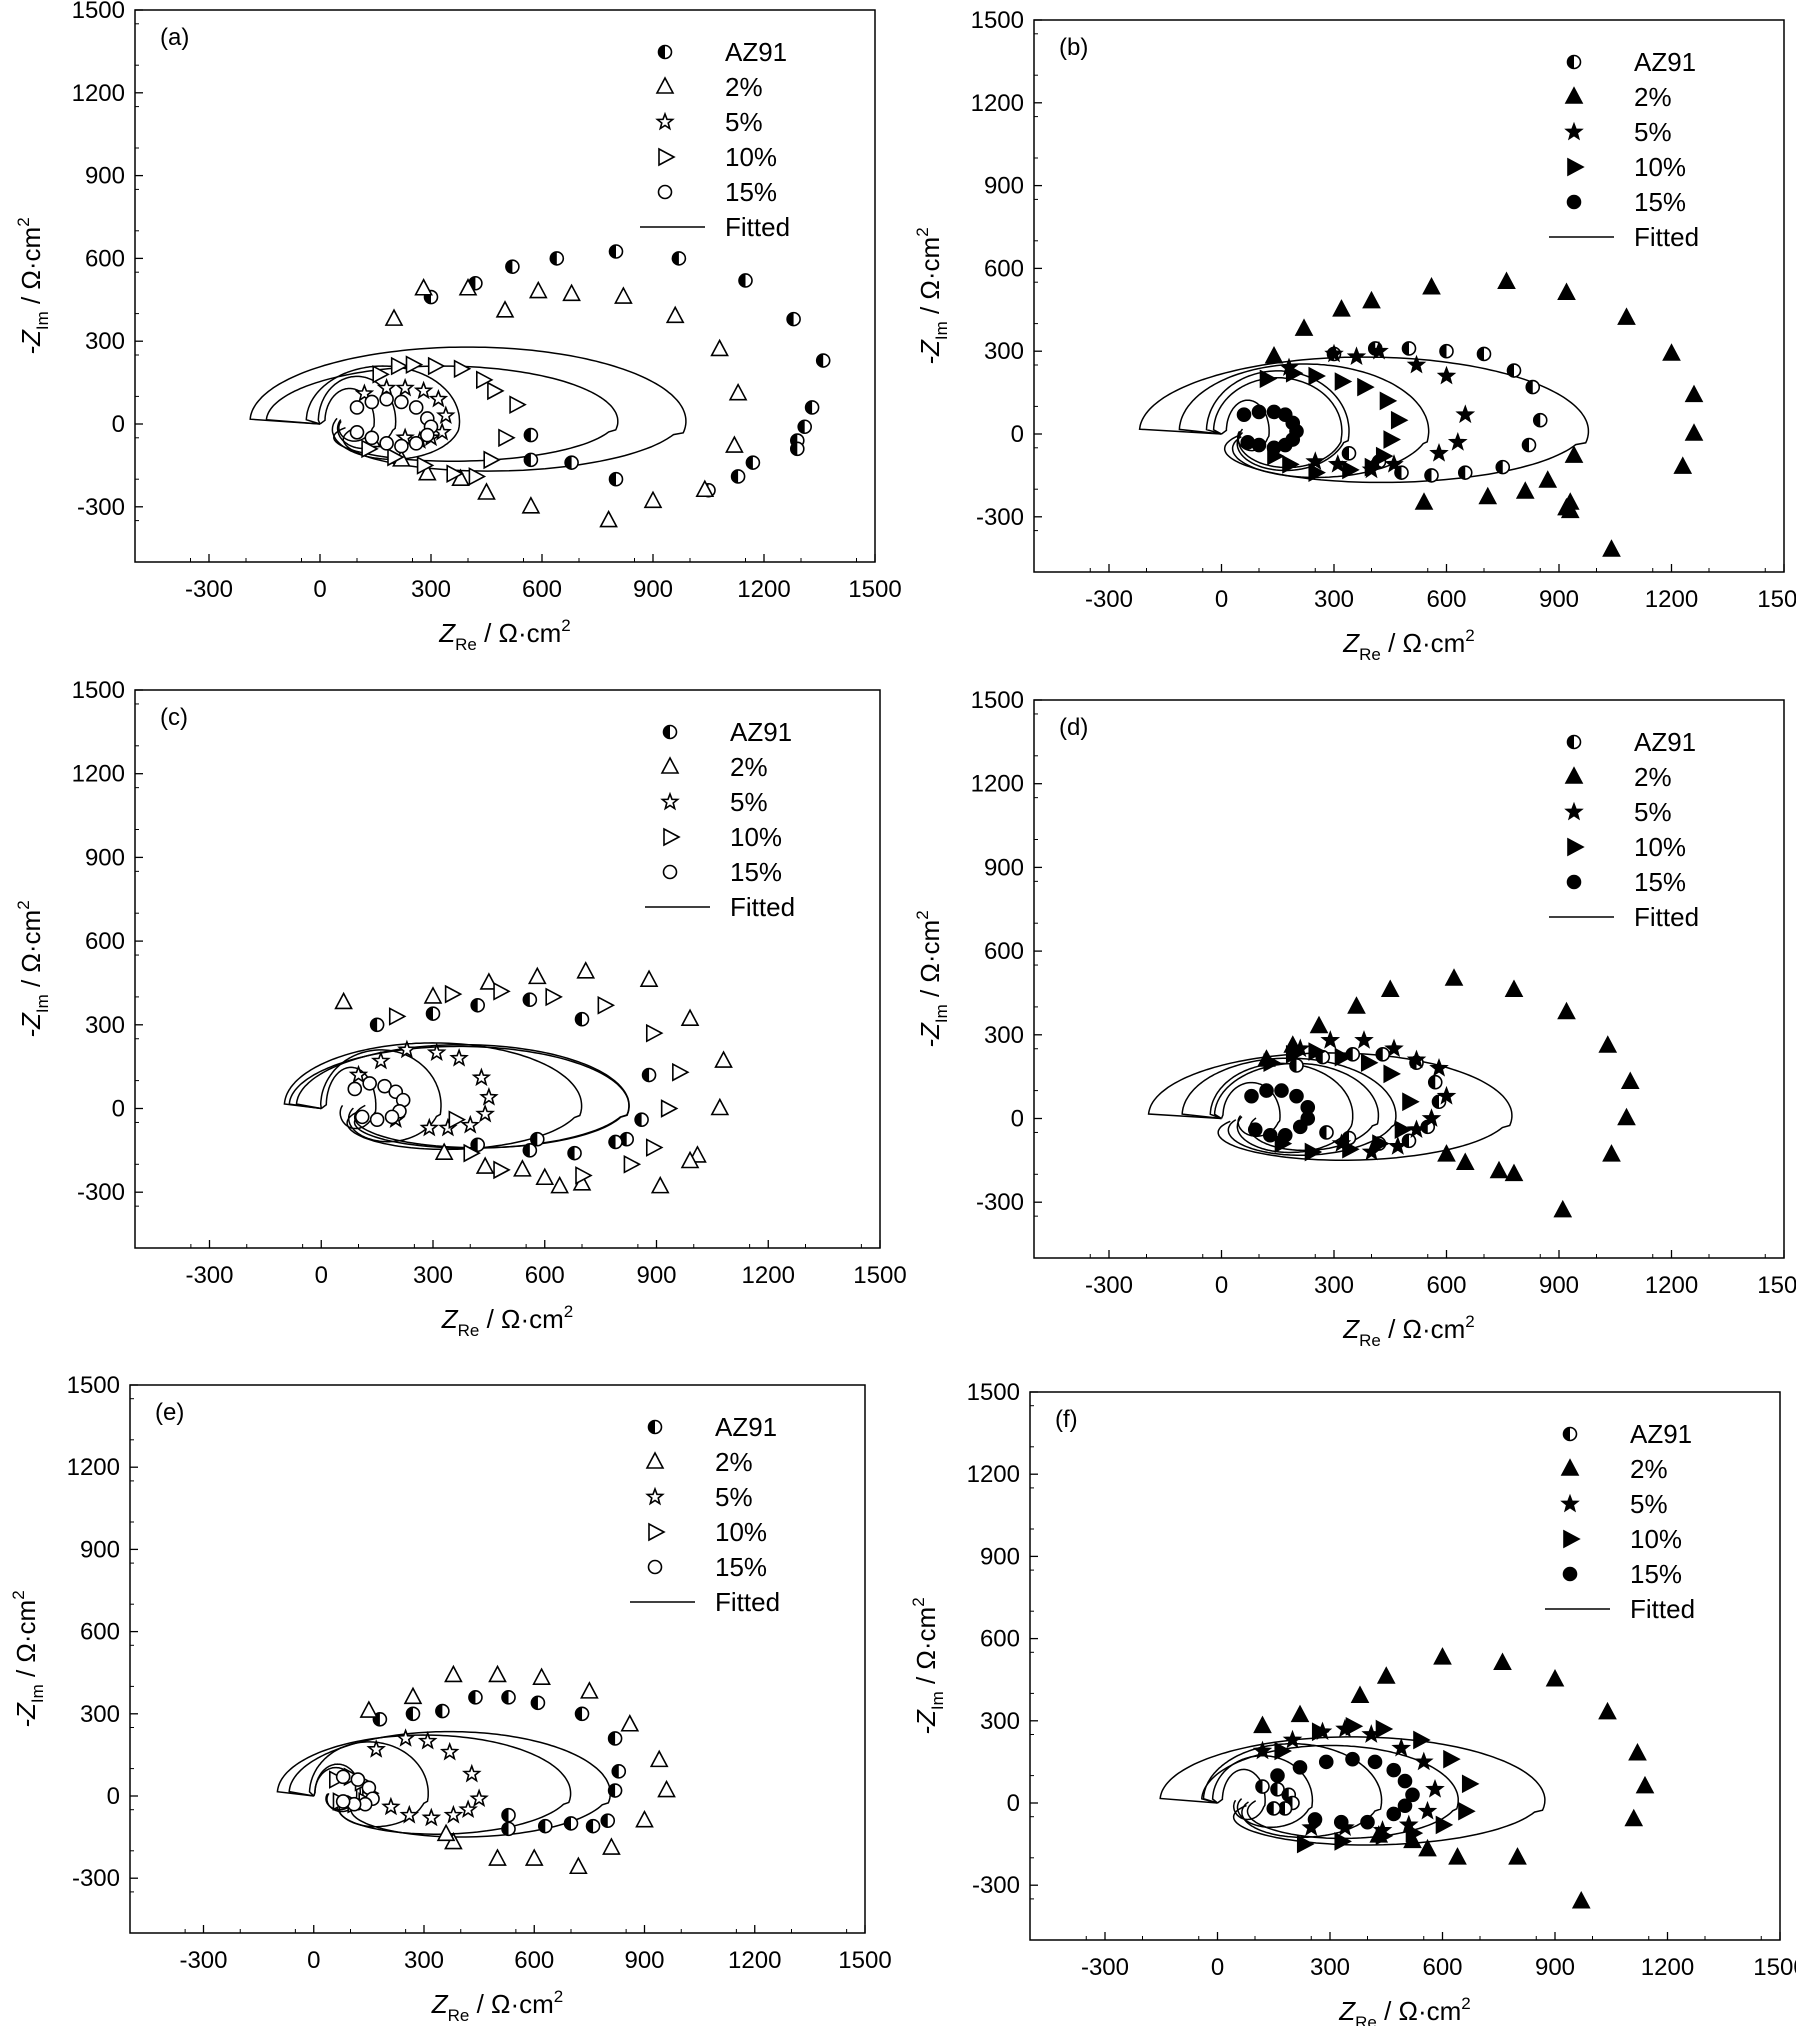 This screenshot has height=2026, width=1796. Describe the element at coordinates (1066, 1419) in the screenshot. I see `panel-label: (f)` at that location.